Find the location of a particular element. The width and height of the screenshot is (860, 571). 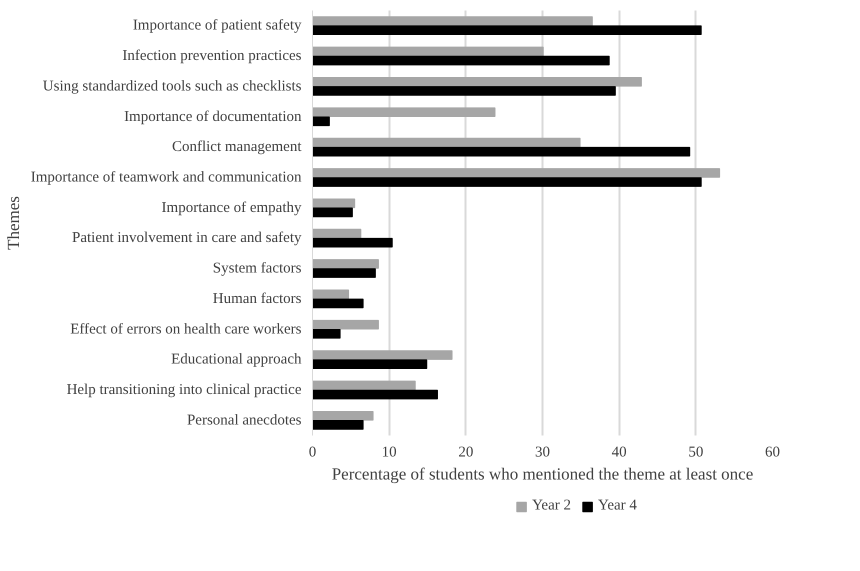

y-tick-label: Personal anecdotes is located at coordinates (244, 420).